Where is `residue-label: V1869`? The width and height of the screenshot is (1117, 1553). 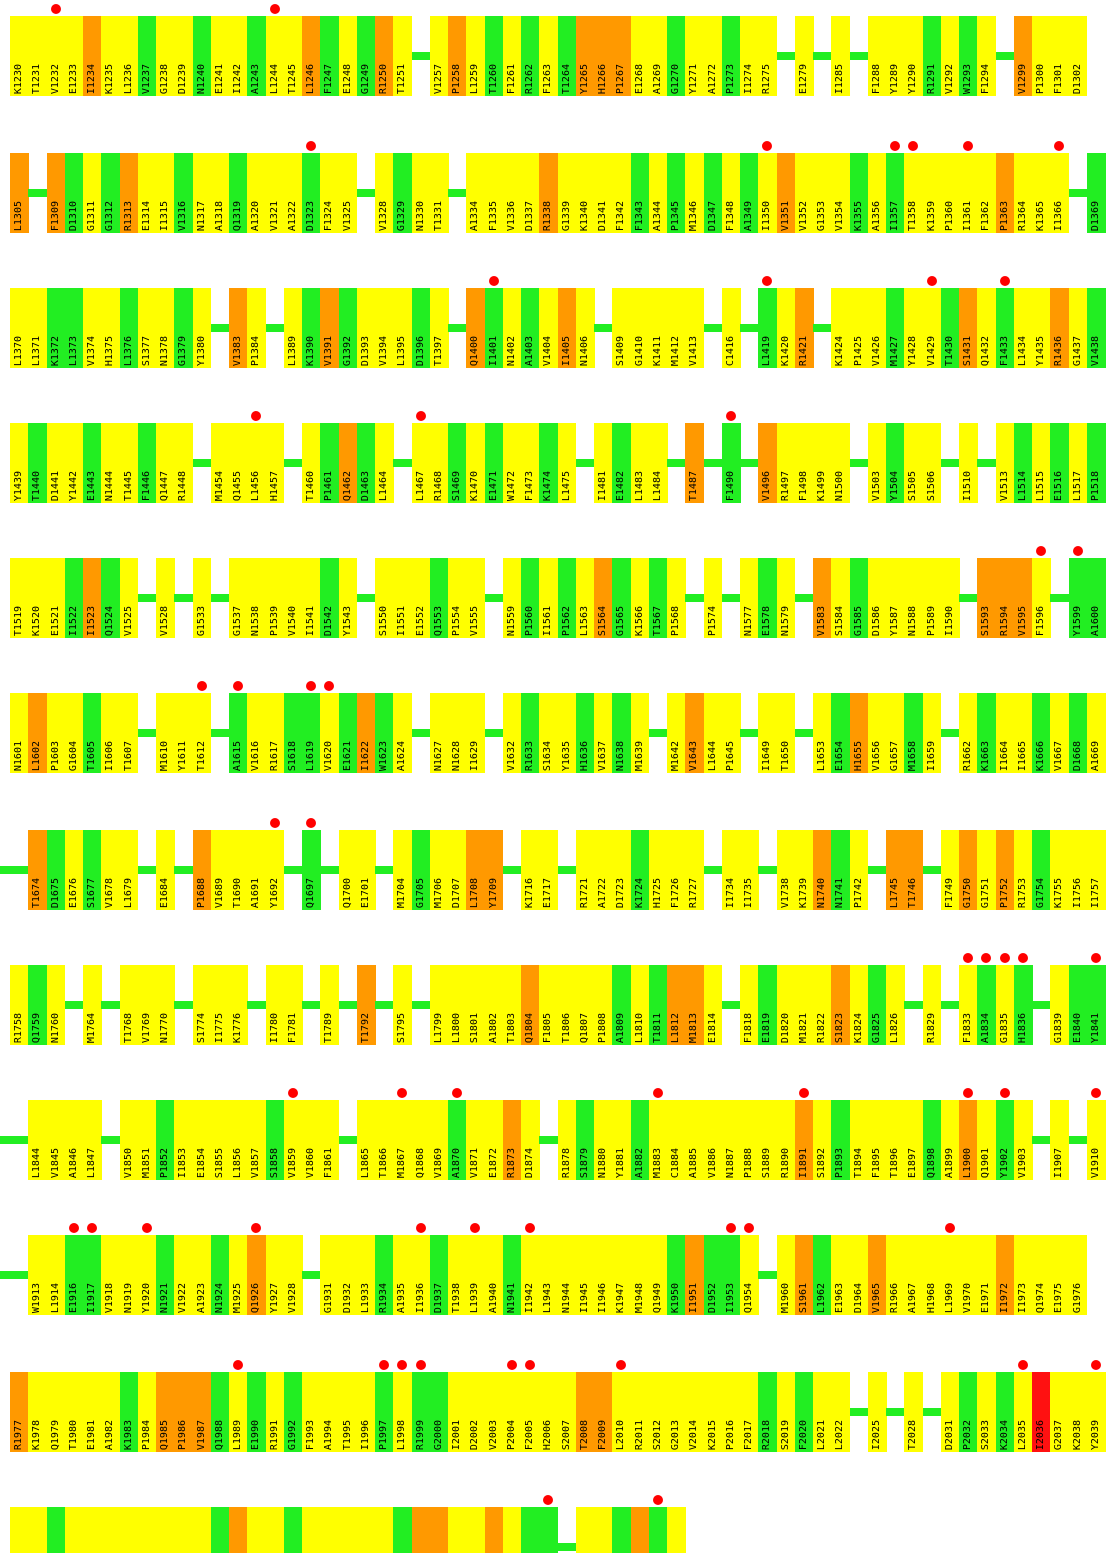 residue-label: V1869 is located at coordinates (438, 1162).